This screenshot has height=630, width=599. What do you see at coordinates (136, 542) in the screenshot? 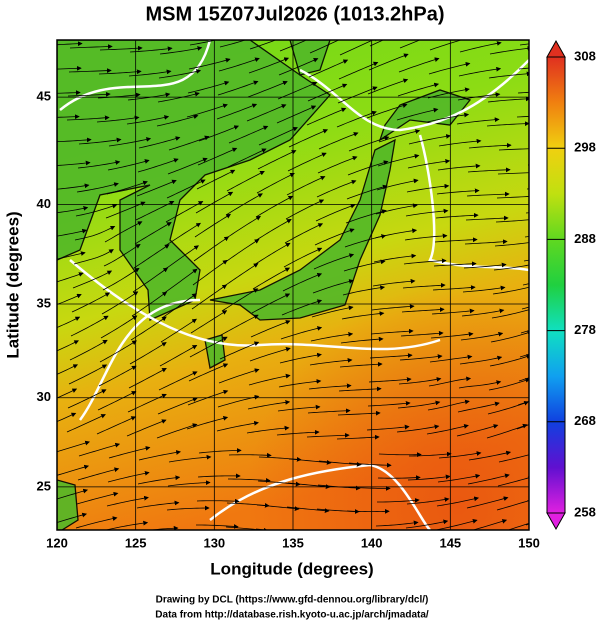
I see `x-tick-label: 125` at bounding box center [136, 542].